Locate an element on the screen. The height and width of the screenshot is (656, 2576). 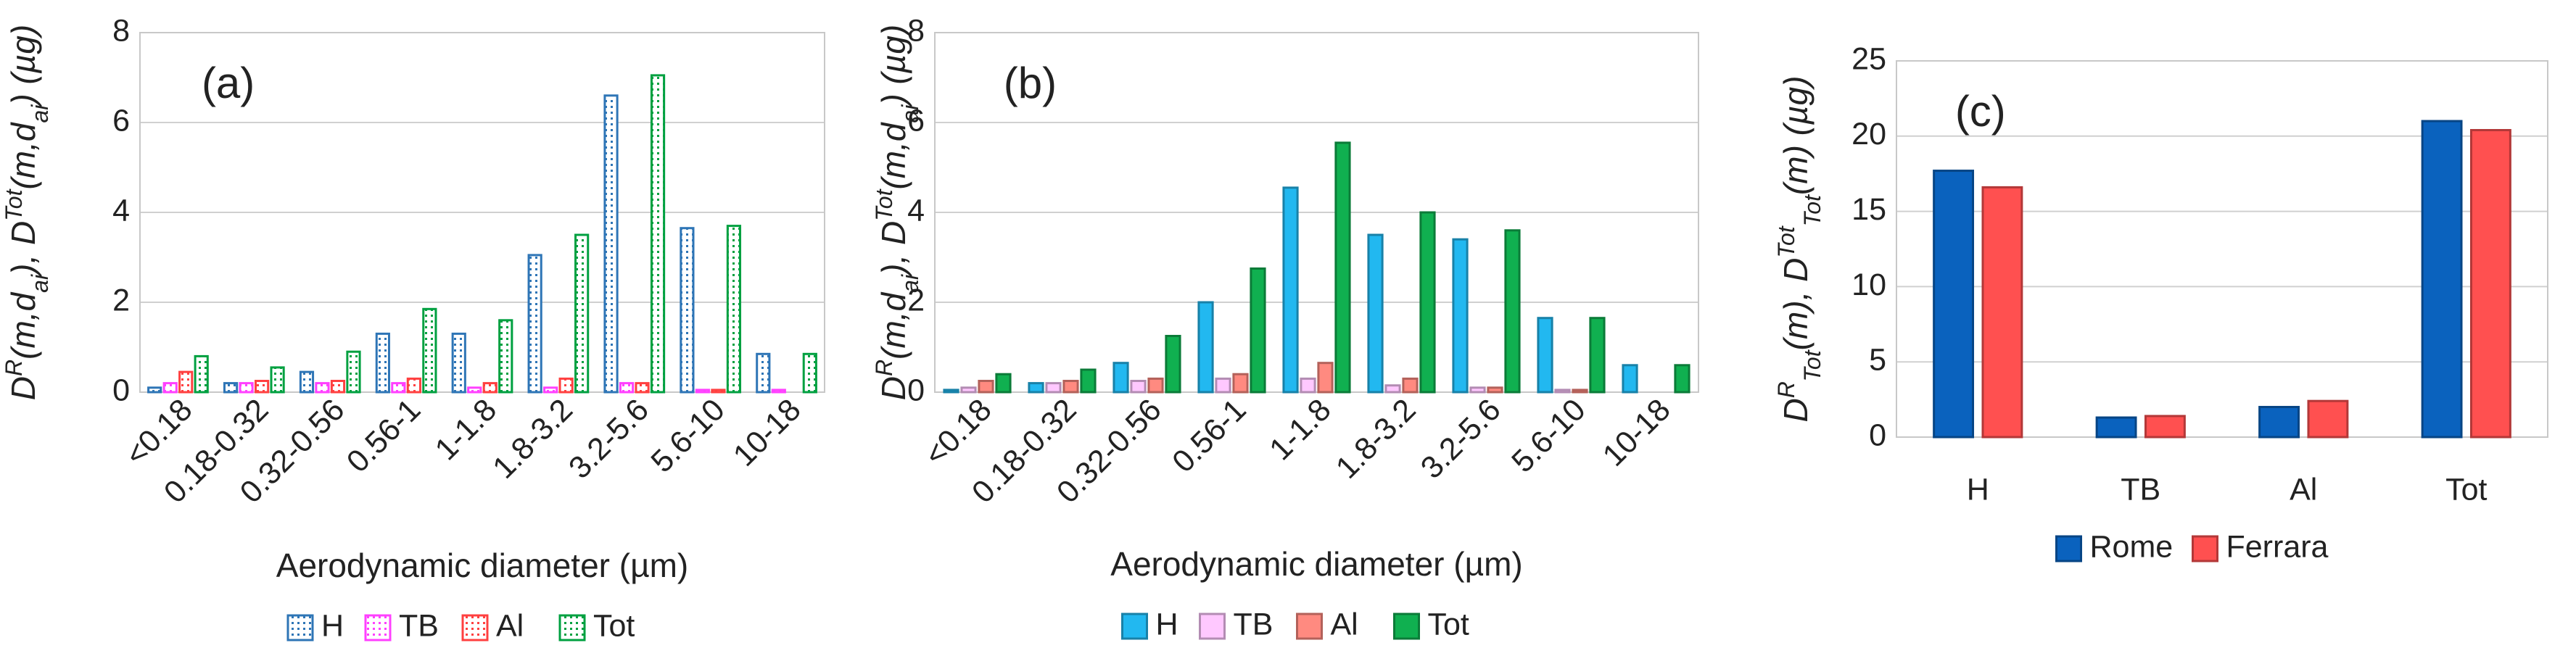
legend-label: Rome is located at coordinates (2132, 546).